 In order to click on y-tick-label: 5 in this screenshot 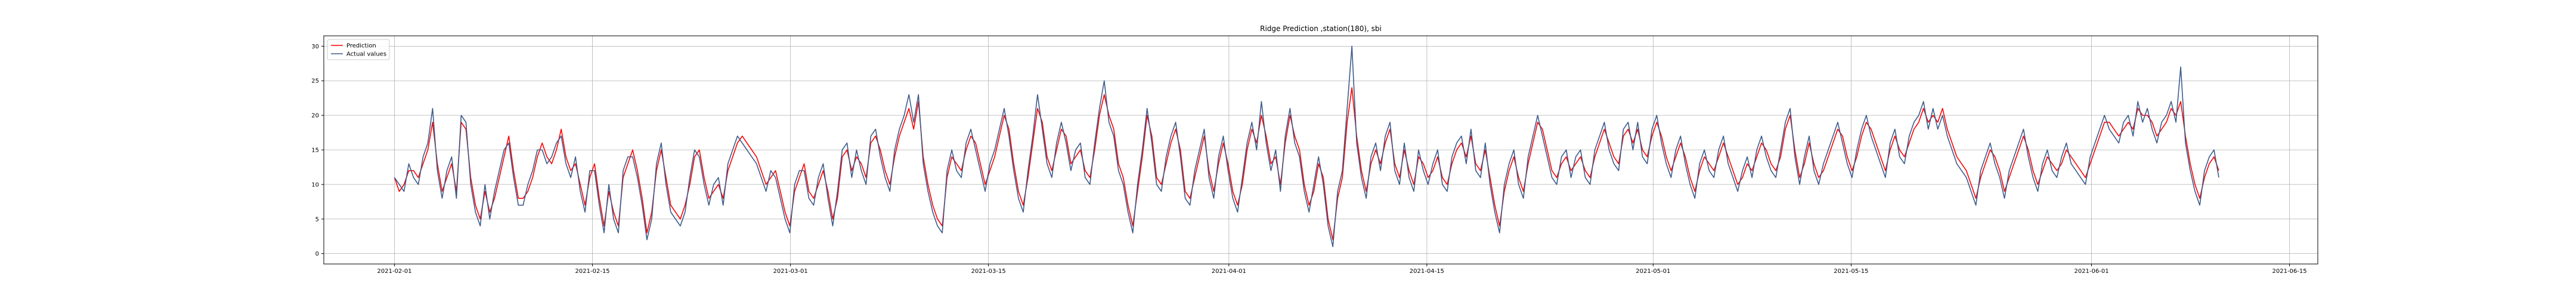, I will do `click(317, 219)`.